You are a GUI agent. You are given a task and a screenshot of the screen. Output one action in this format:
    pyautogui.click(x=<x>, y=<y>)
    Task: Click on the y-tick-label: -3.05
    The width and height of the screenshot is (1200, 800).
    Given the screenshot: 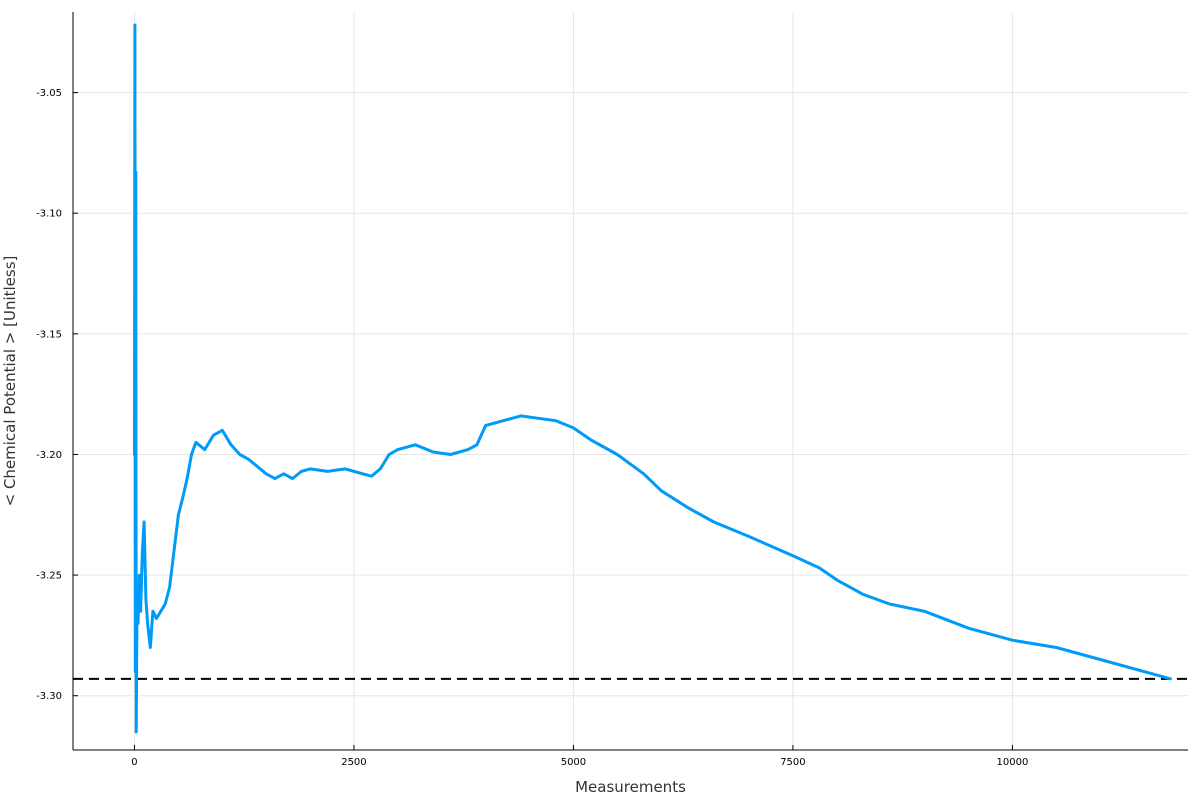 What is the action you would take?
    pyautogui.click(x=49, y=93)
    